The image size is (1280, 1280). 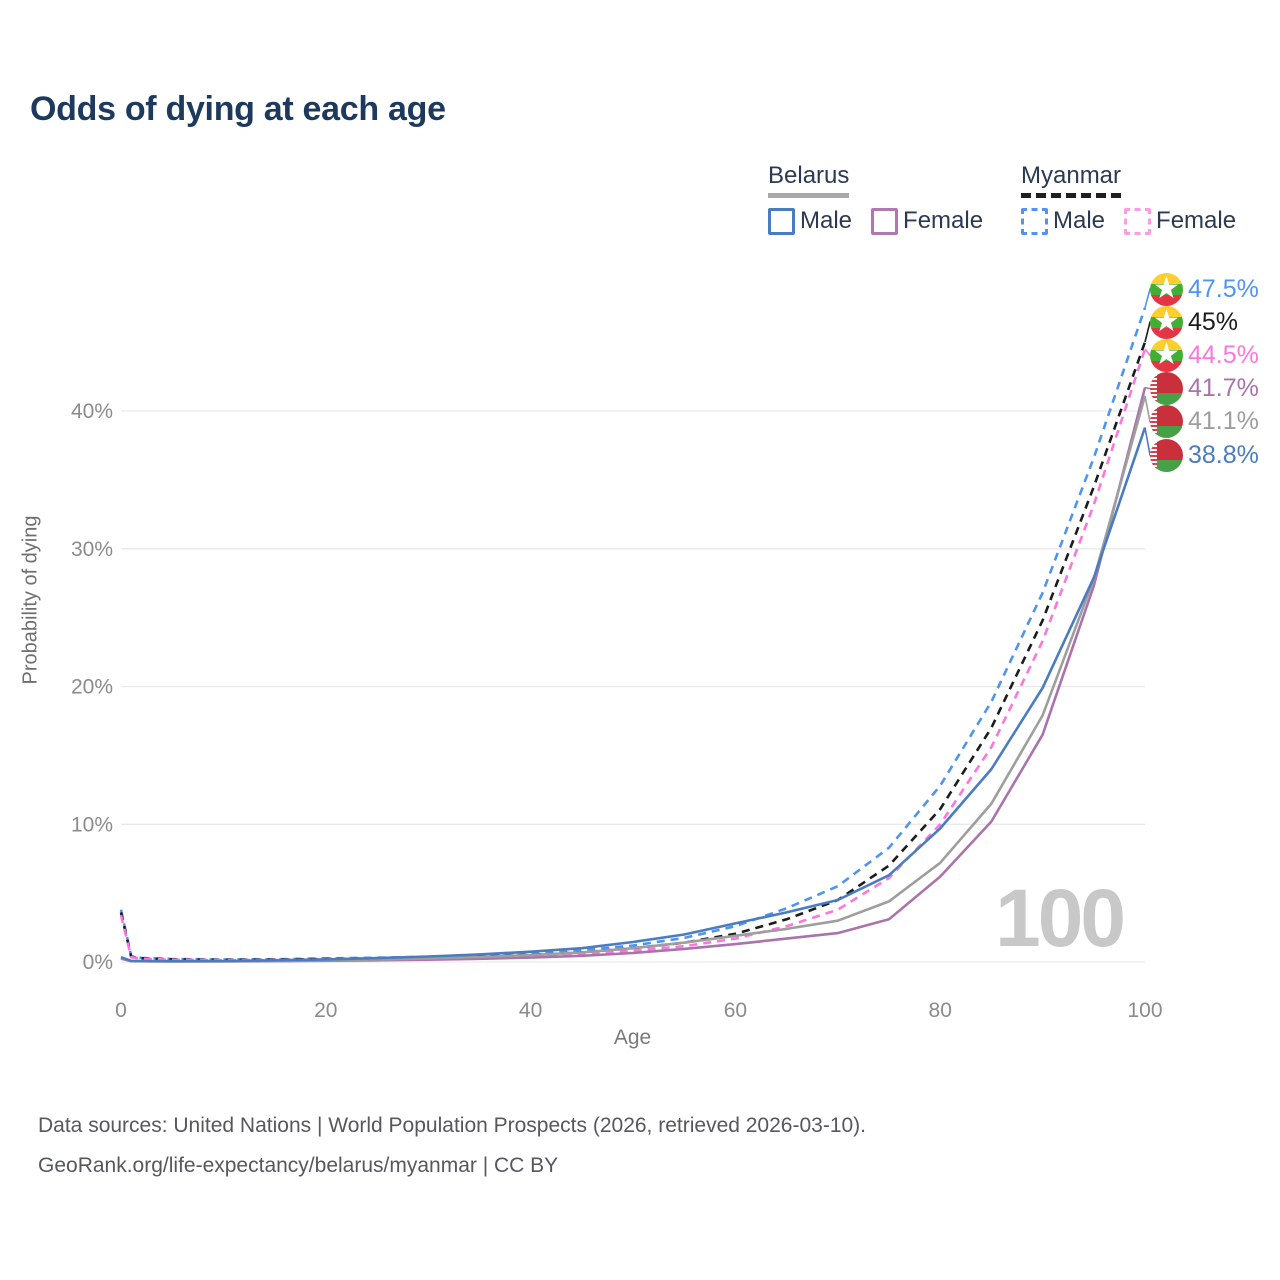 What do you see at coordinates (121, 1010) in the screenshot?
I see `x-tick-label: 0` at bounding box center [121, 1010].